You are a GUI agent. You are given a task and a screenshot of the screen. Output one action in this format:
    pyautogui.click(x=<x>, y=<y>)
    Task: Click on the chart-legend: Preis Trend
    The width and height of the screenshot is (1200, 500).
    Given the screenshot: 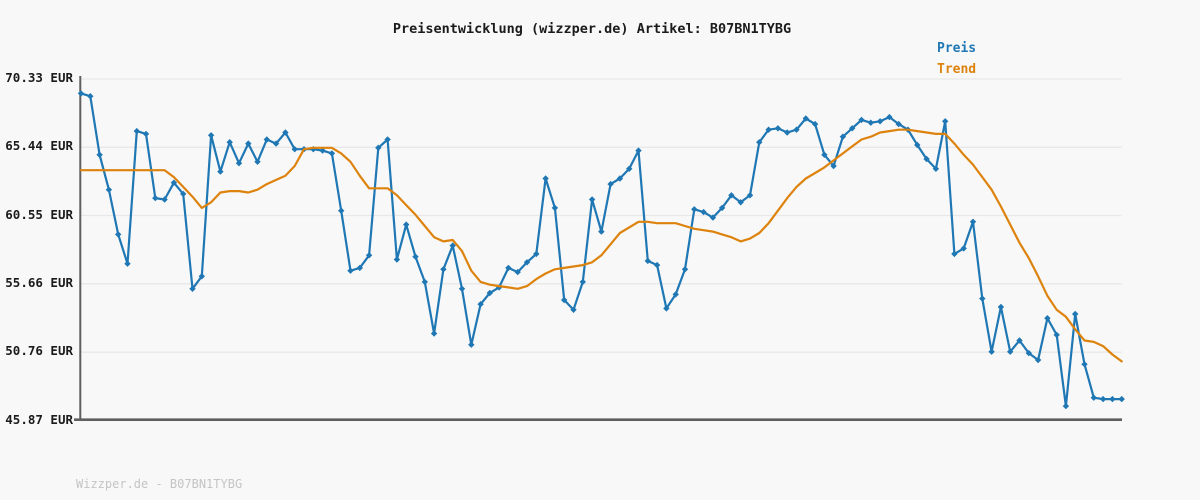 What is the action you would take?
    pyautogui.click(x=956, y=59)
    